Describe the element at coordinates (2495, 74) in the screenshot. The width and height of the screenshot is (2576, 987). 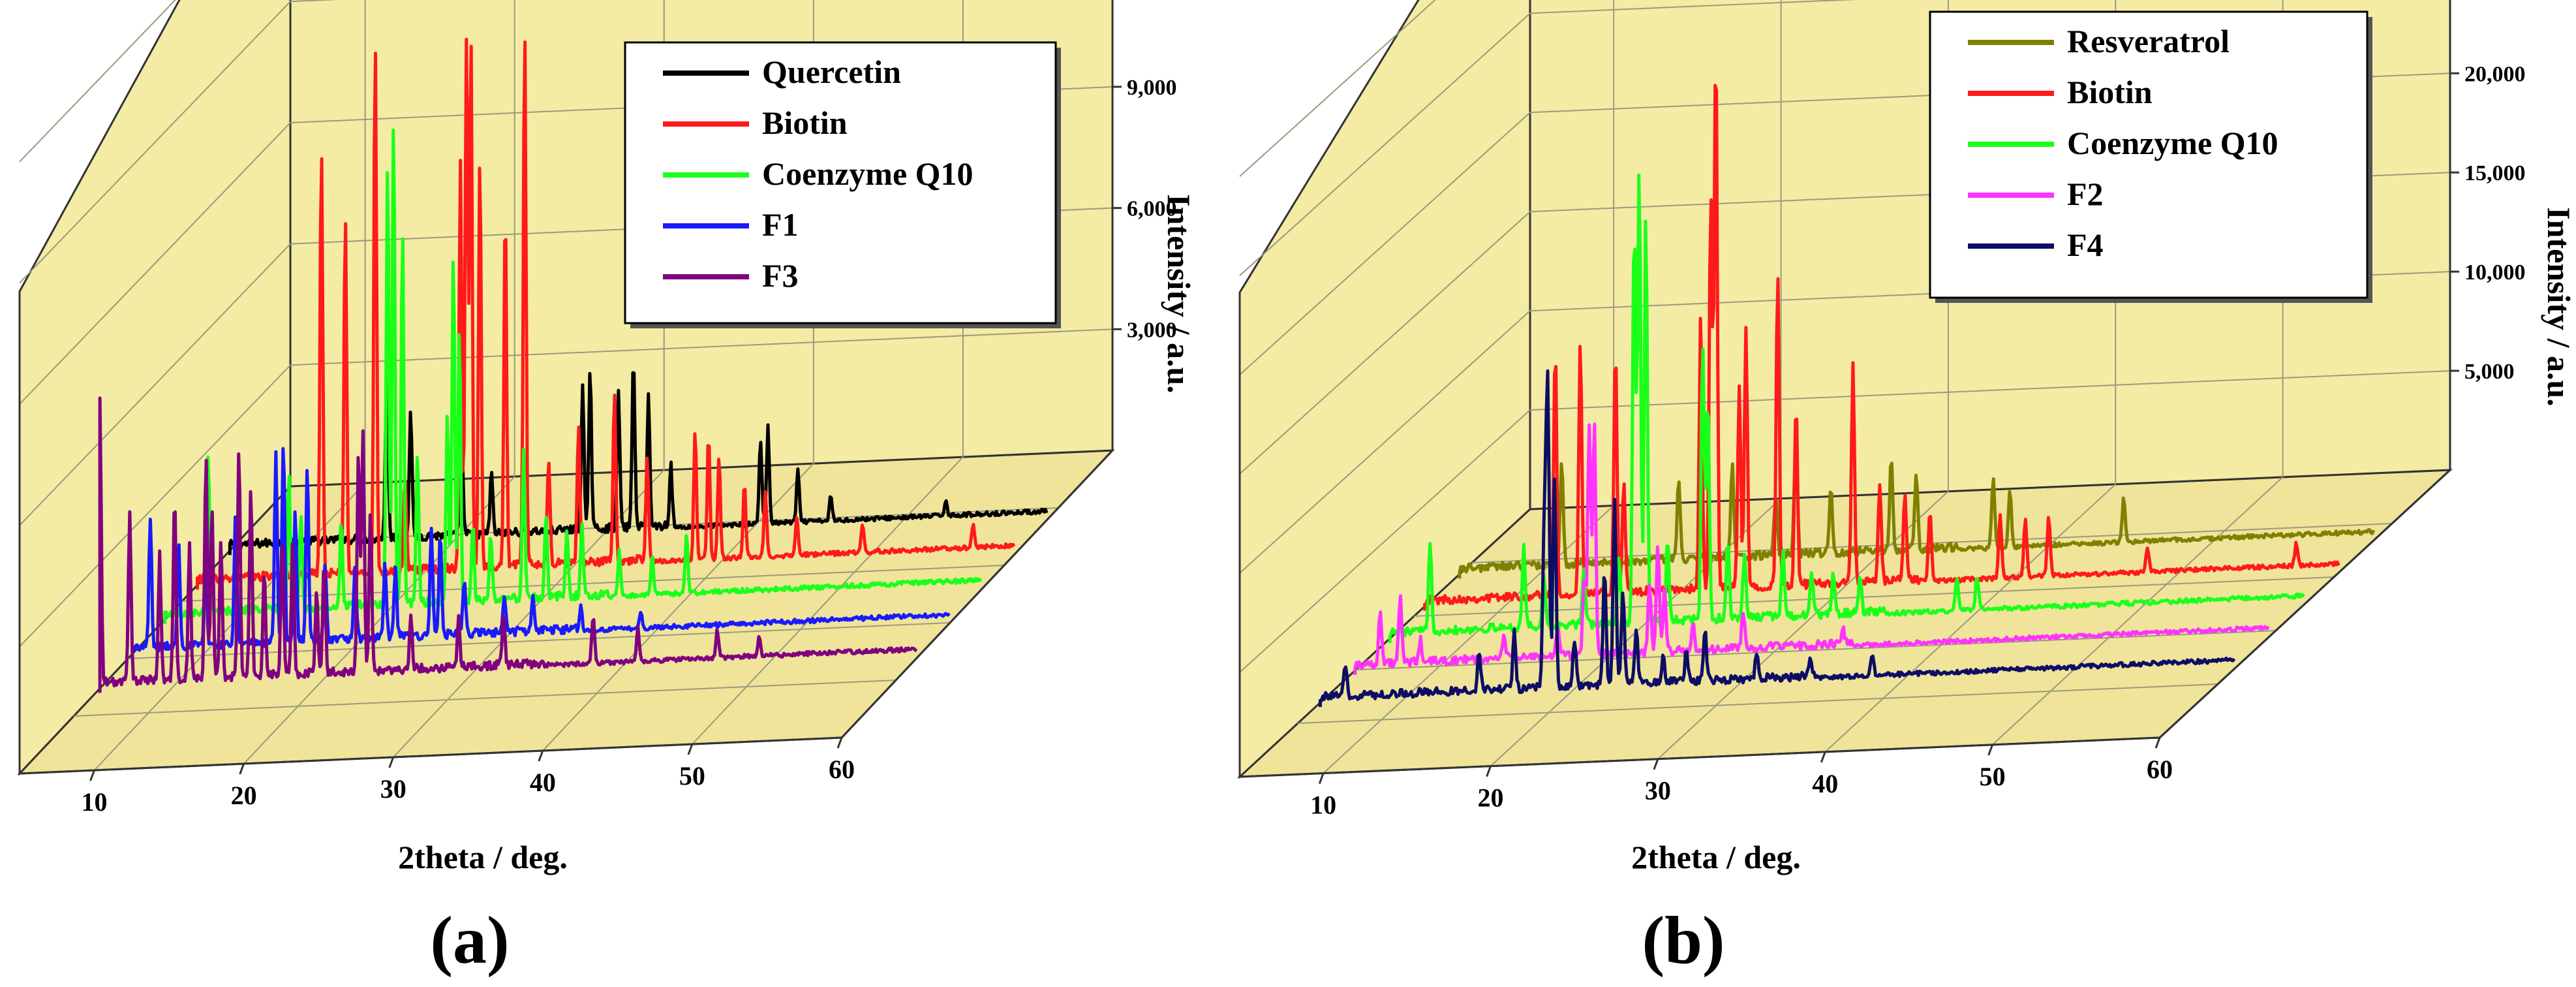
I see `z-tick-label: 20,000` at that location.